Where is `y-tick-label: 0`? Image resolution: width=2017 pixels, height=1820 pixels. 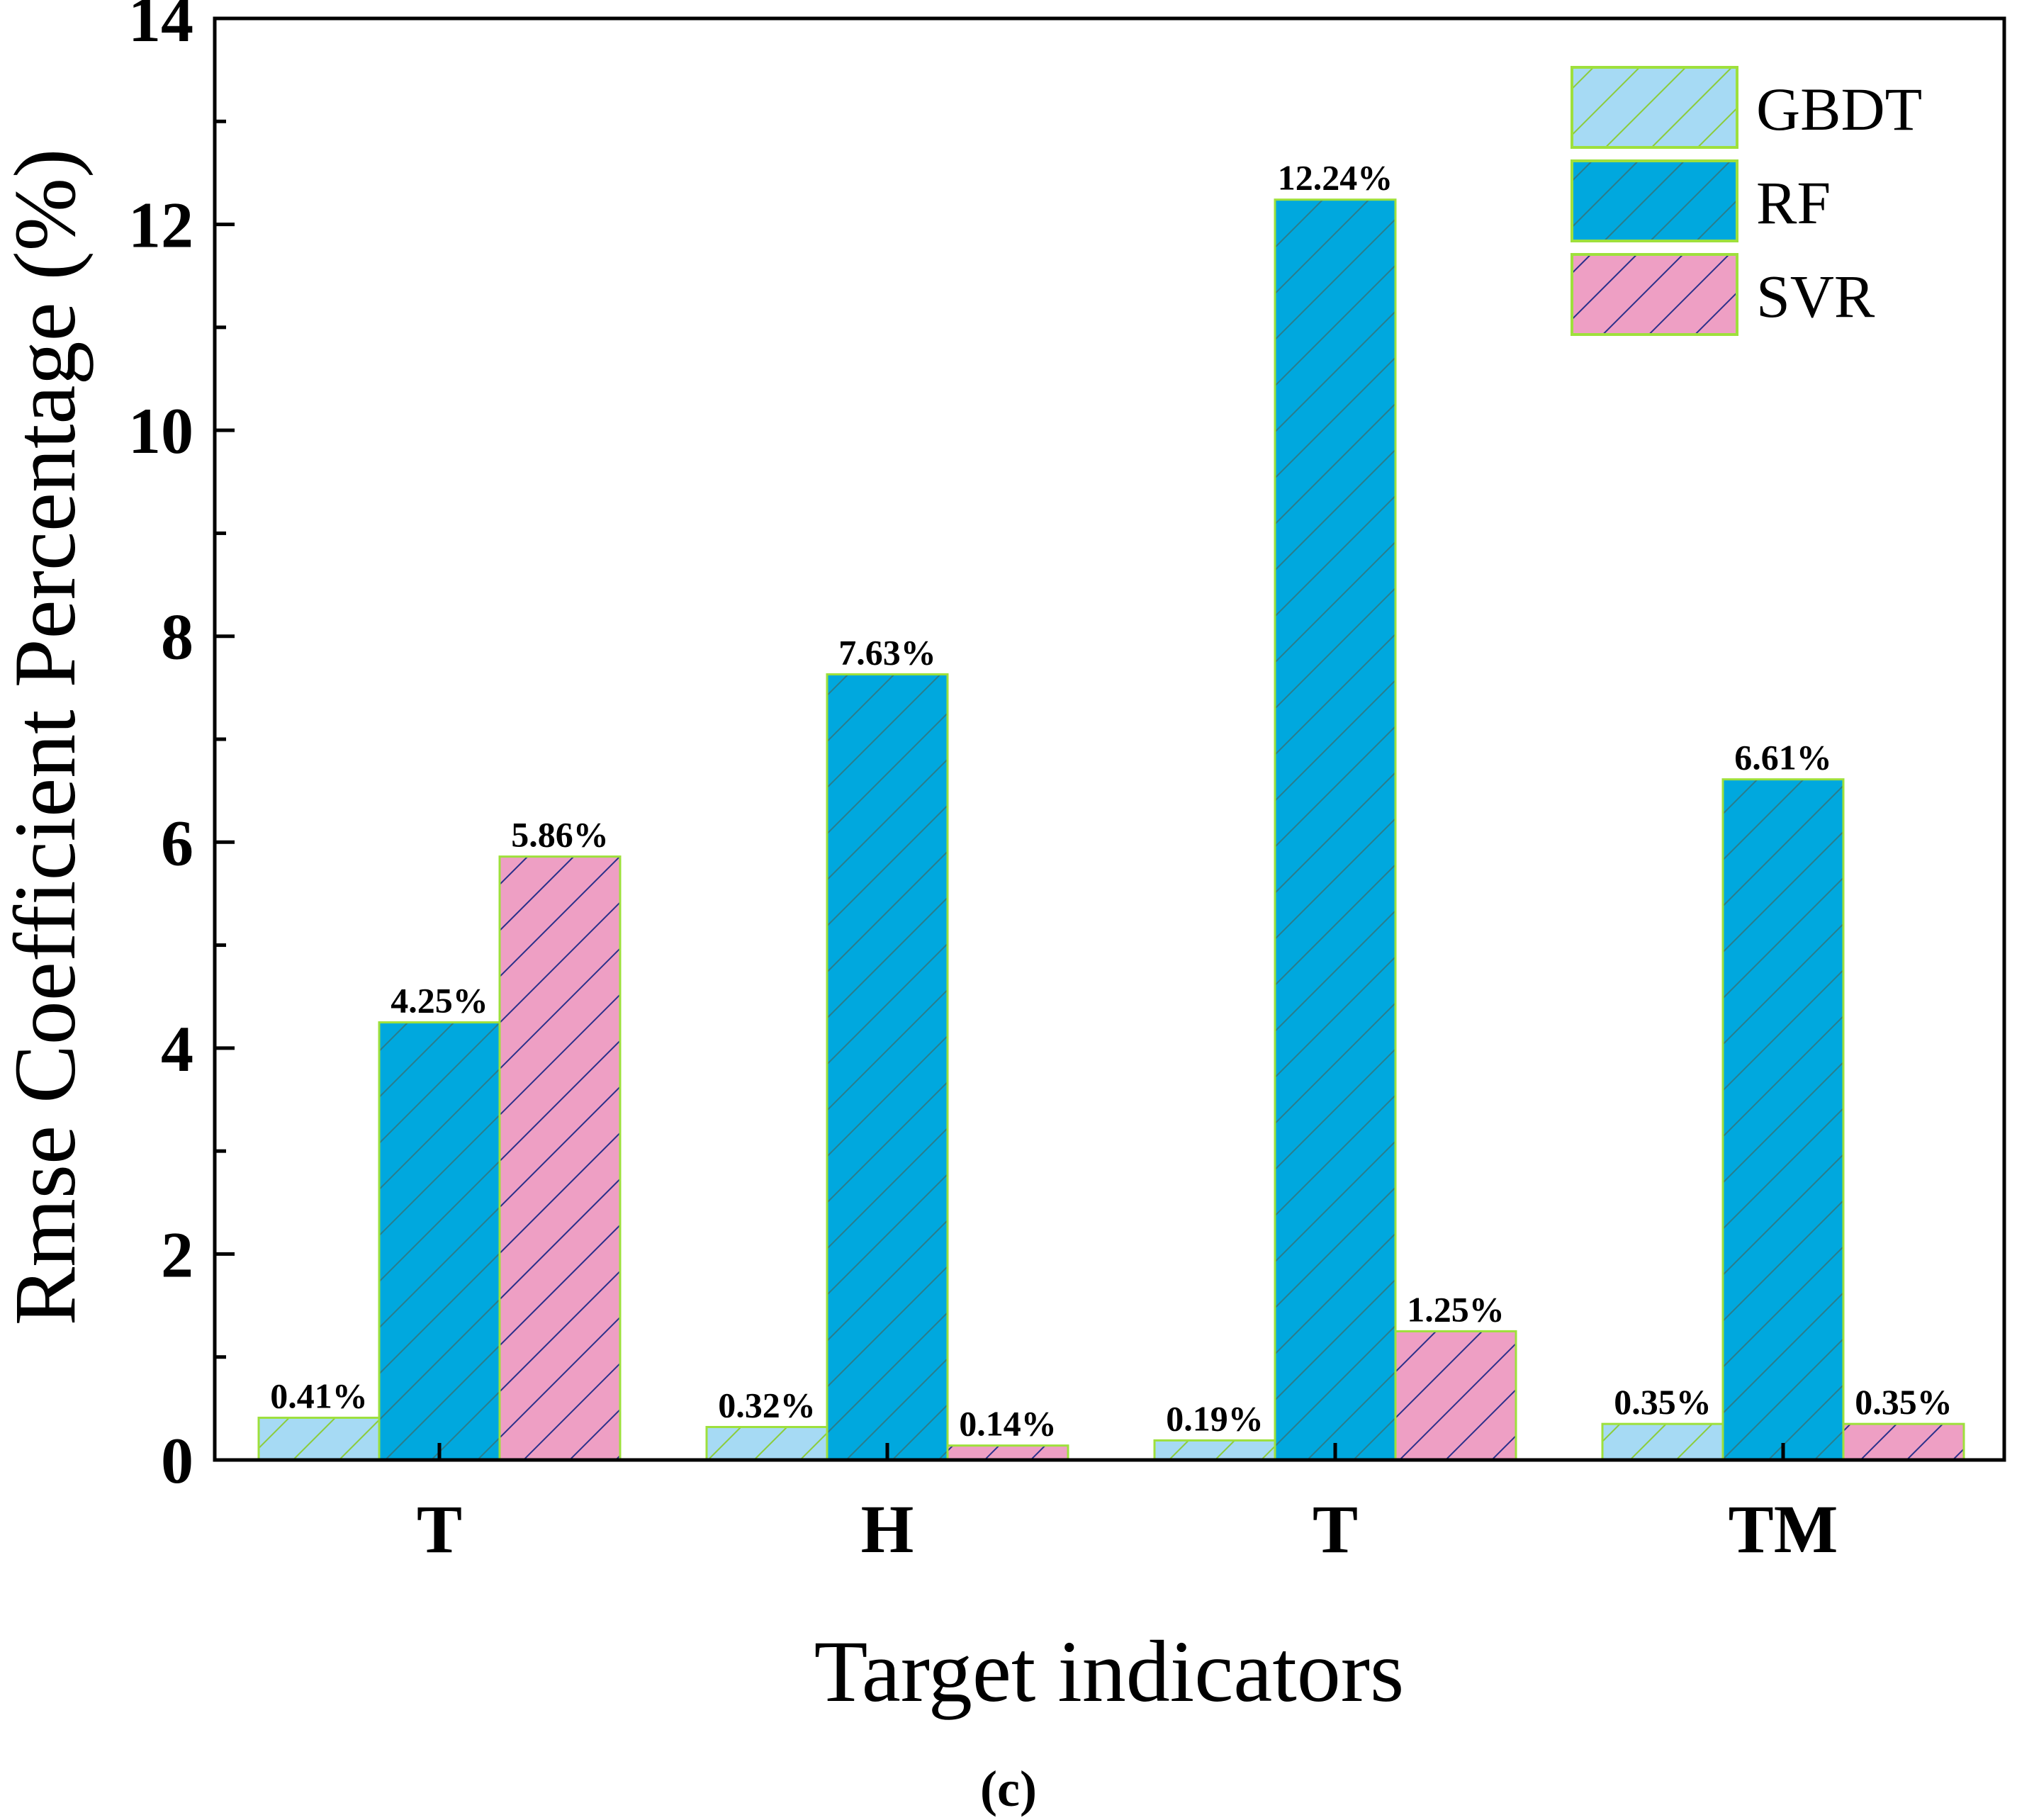 y-tick-label: 0 is located at coordinates (177, 1461).